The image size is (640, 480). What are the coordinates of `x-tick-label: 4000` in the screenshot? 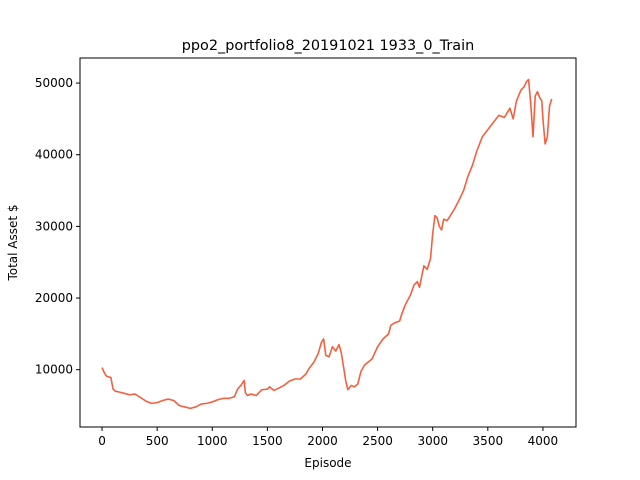 It's located at (543, 441).